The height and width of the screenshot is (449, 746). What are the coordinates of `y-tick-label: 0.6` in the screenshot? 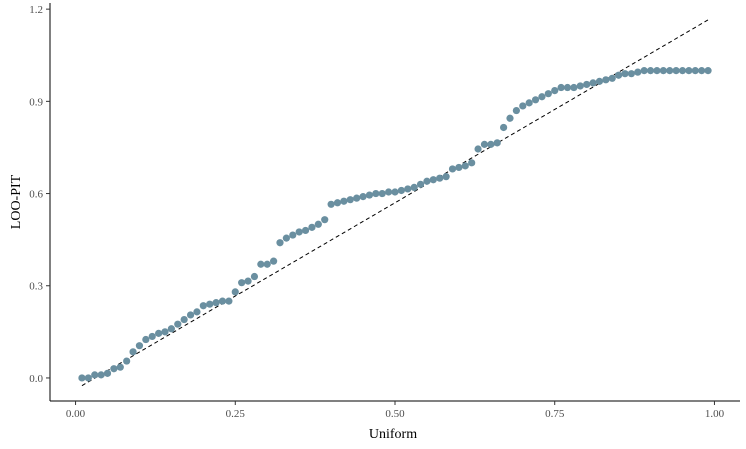 It's located at (36, 195).